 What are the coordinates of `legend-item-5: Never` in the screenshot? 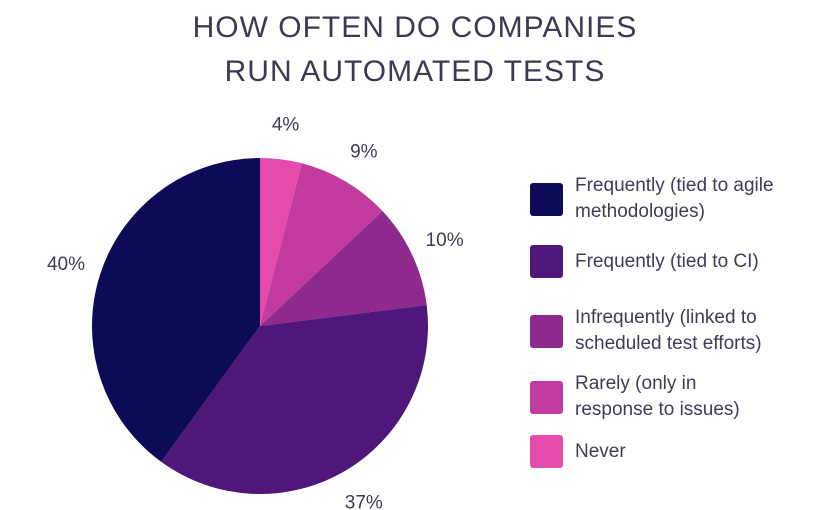 It's located at (672, 451).